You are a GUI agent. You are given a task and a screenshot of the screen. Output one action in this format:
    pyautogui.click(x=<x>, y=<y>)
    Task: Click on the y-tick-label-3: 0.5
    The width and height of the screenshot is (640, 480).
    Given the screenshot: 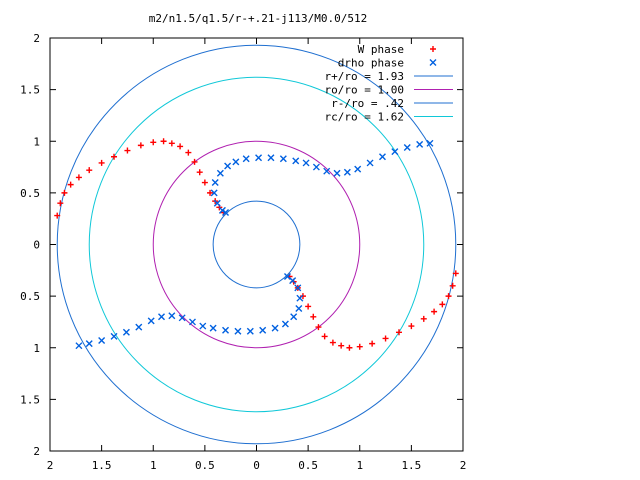 What is the action you would take?
    pyautogui.click(x=30, y=193)
    